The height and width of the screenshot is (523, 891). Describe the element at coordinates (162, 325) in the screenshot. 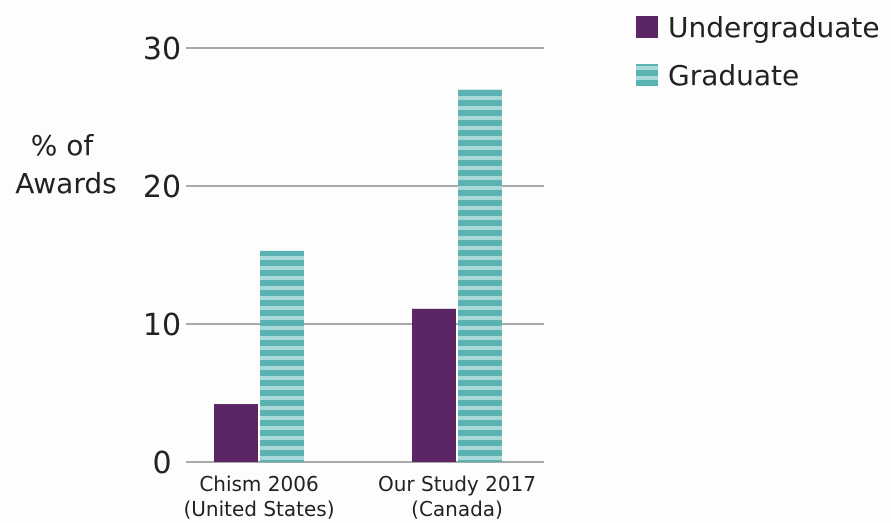

I see `y-tick-label: 10` at that location.